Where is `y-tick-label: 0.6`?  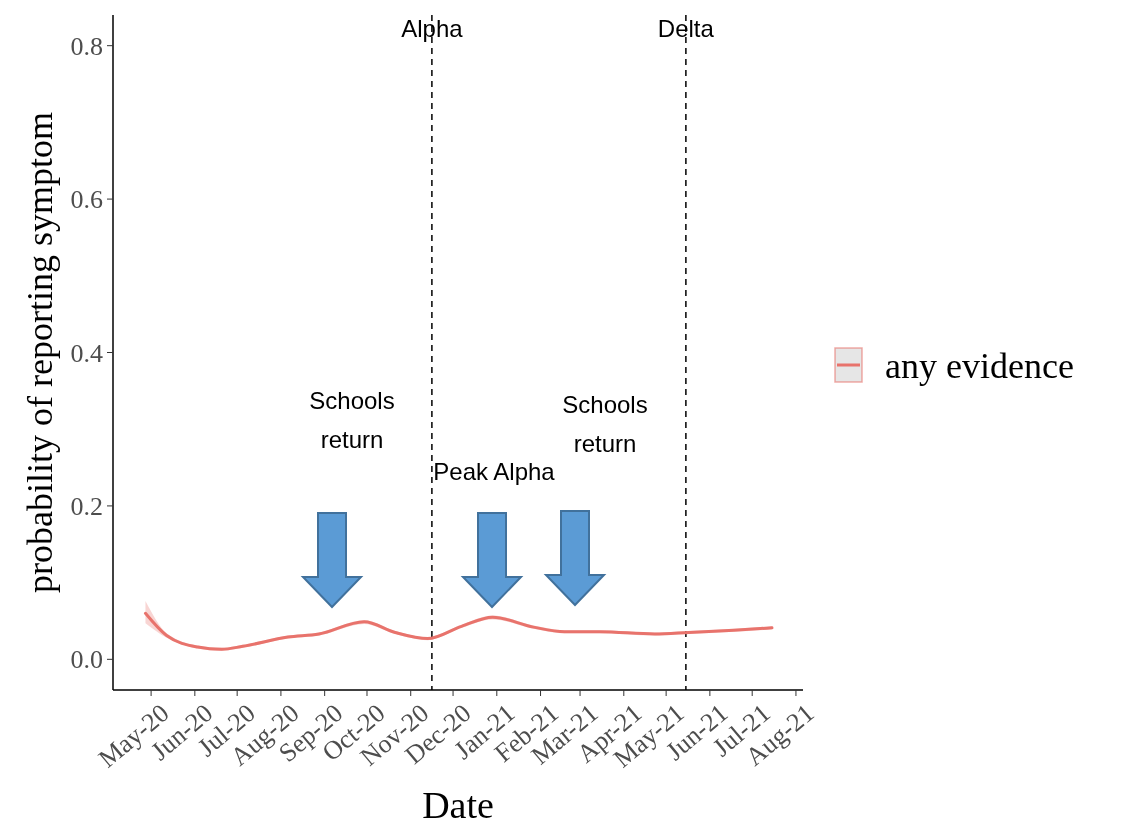
y-tick-label: 0.6 is located at coordinates (86, 200).